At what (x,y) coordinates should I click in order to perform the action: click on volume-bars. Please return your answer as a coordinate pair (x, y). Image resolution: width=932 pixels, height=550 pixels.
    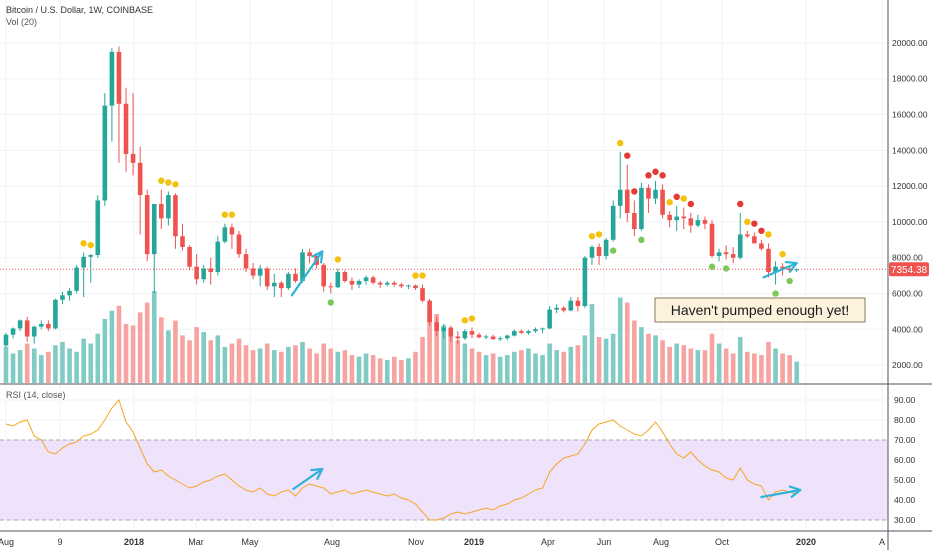
    Looking at the image, I should click on (401, 337).